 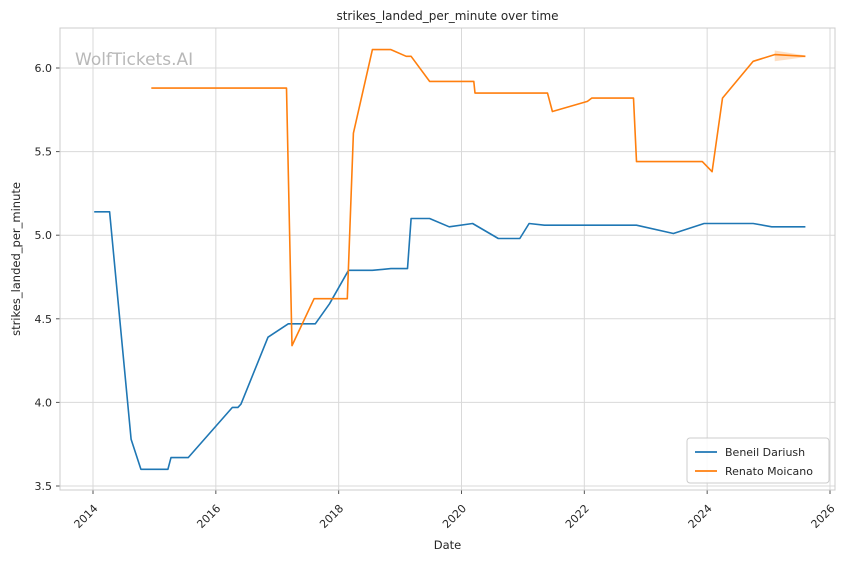 I want to click on y-tick-label: 5.0, so click(x=44, y=235).